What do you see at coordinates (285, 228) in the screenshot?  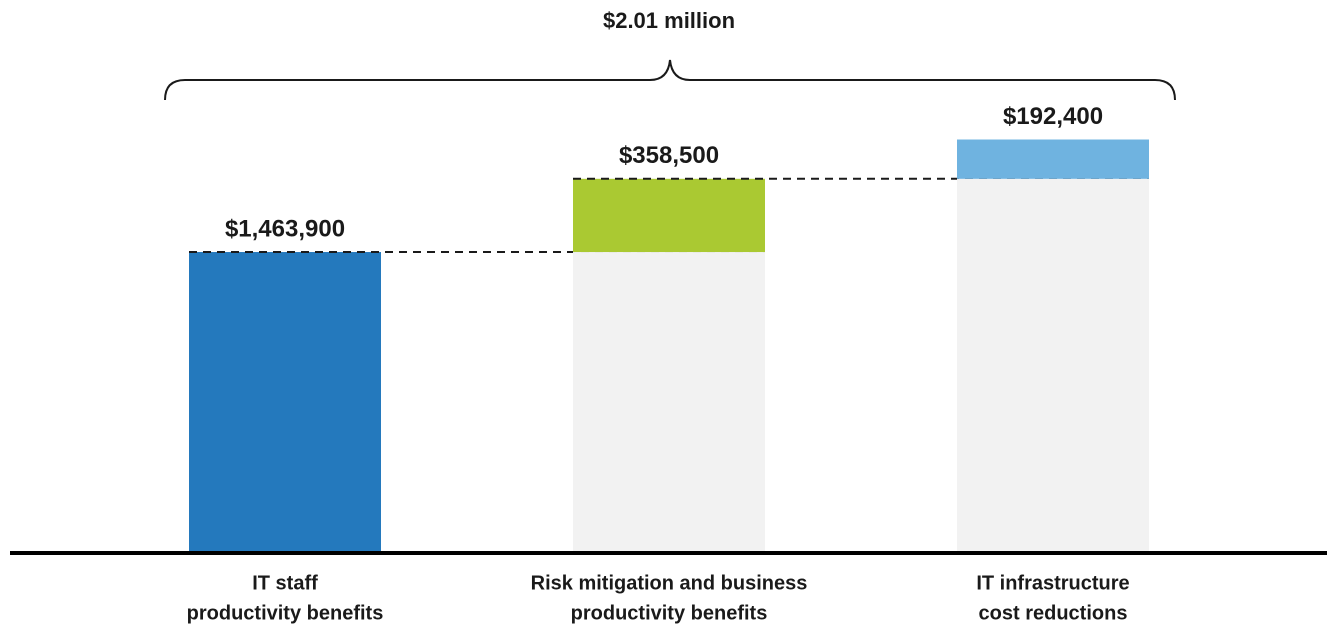 I see `value-label: $1,463,900` at bounding box center [285, 228].